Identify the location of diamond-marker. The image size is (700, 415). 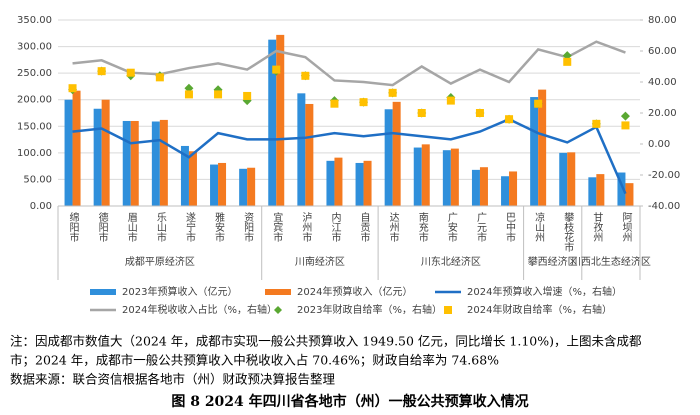
(625, 116).